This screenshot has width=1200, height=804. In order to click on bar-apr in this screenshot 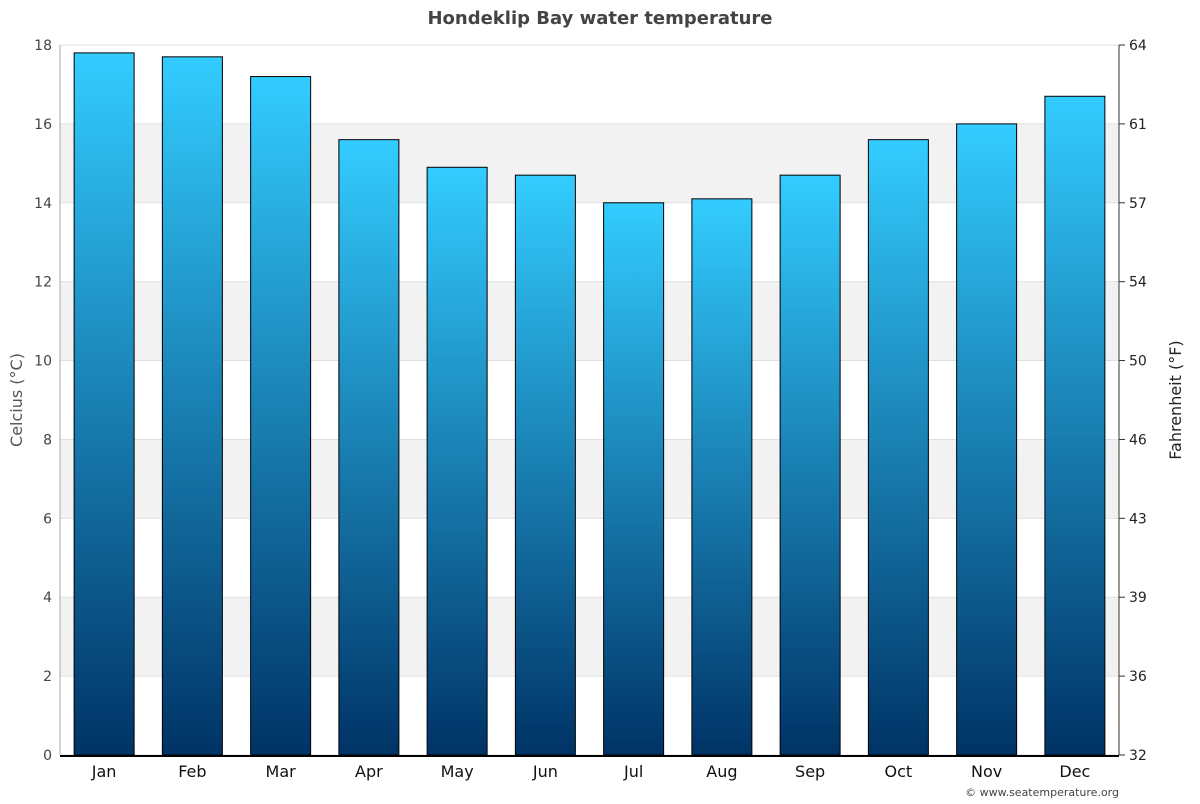, I will do `click(369, 447)`.